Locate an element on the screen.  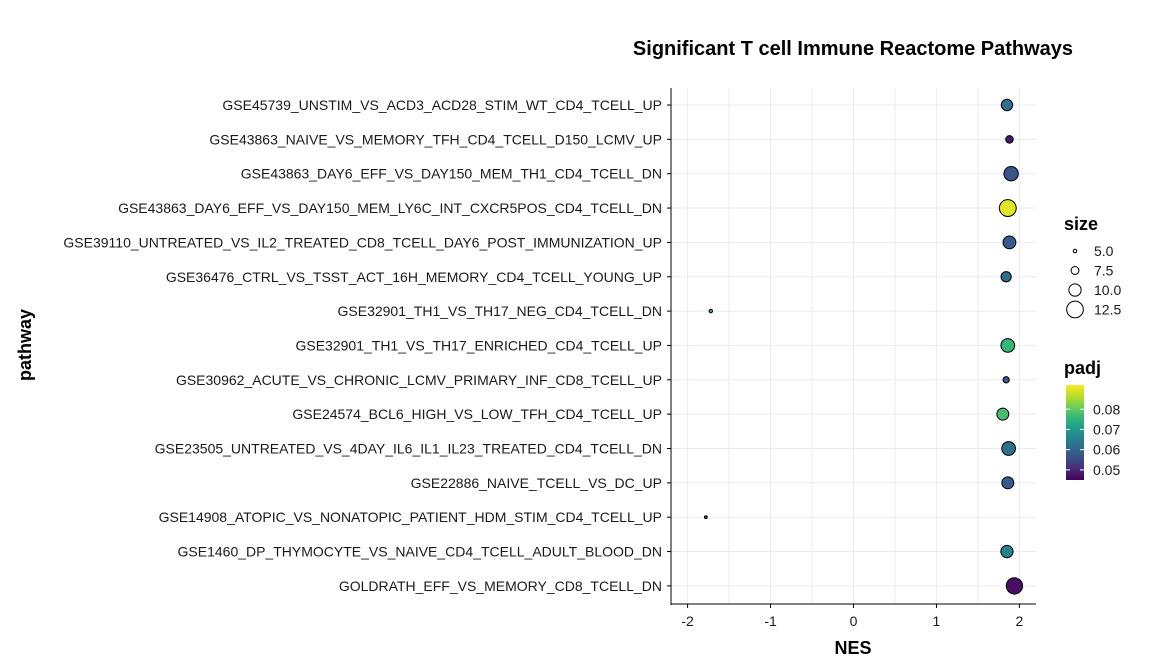
x-tick-labels: -2 -1 0 1 2 is located at coordinates (852, 621).